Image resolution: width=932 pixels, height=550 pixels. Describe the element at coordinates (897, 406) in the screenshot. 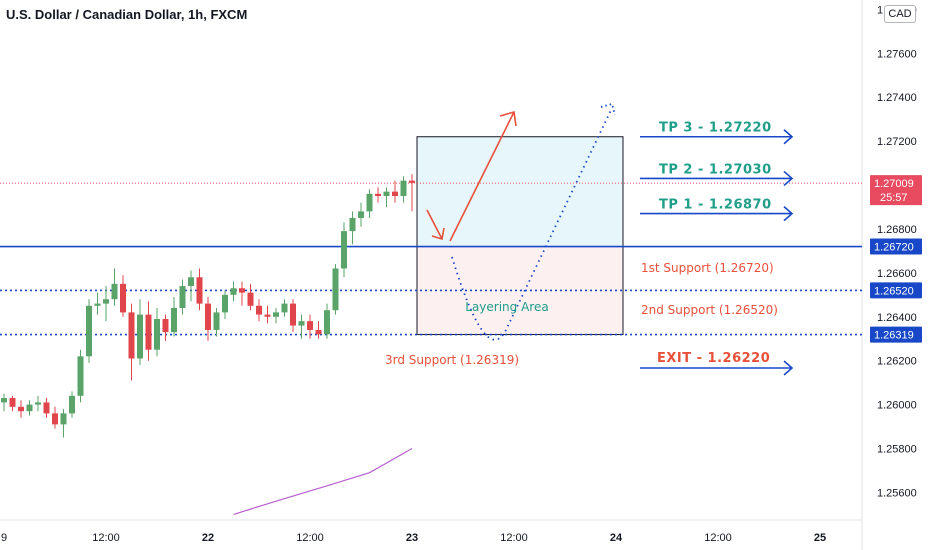

I see `y-tick-label: 1.26000` at that location.